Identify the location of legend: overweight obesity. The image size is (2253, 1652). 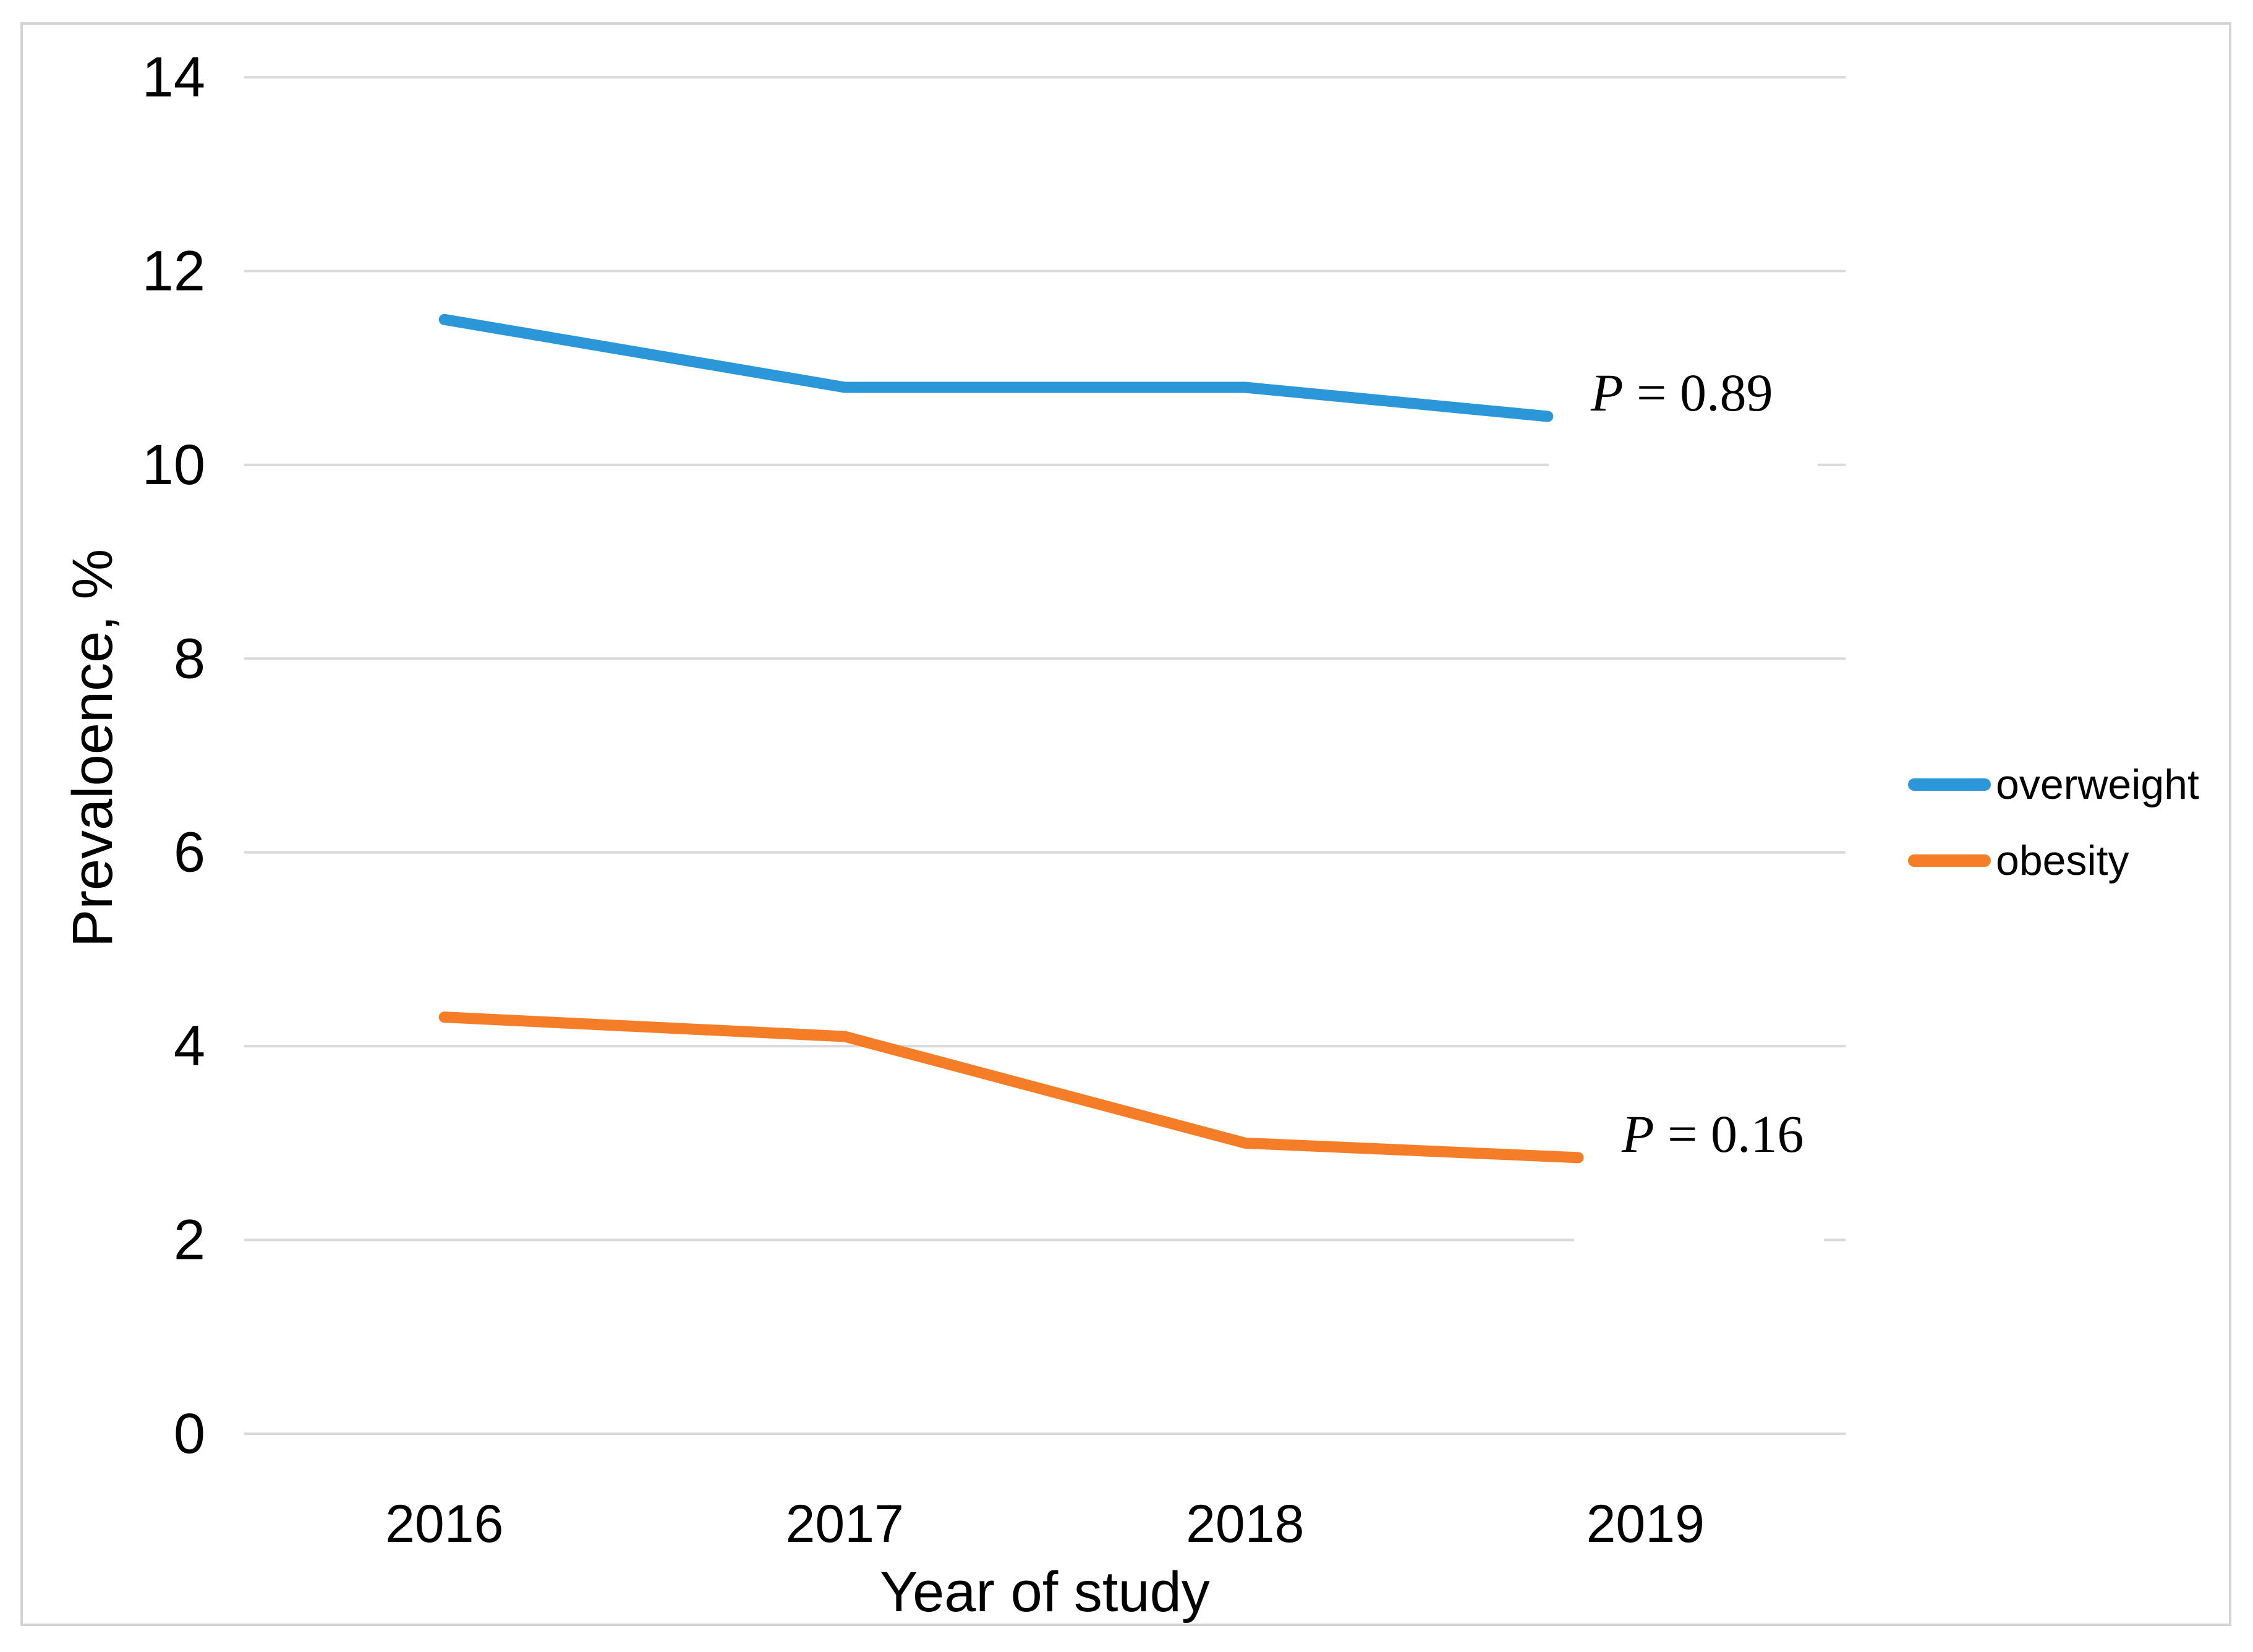
(2053, 822).